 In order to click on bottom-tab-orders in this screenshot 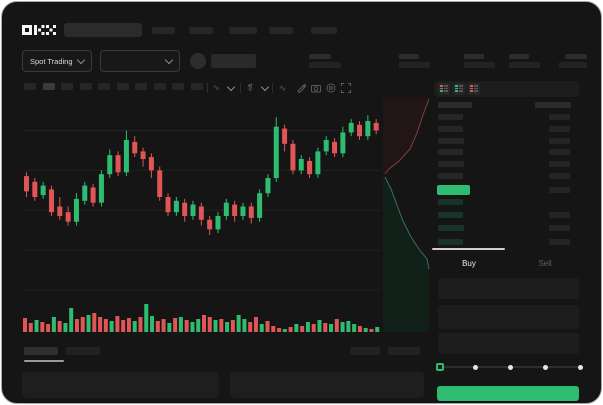, I will do `click(41, 351)`.